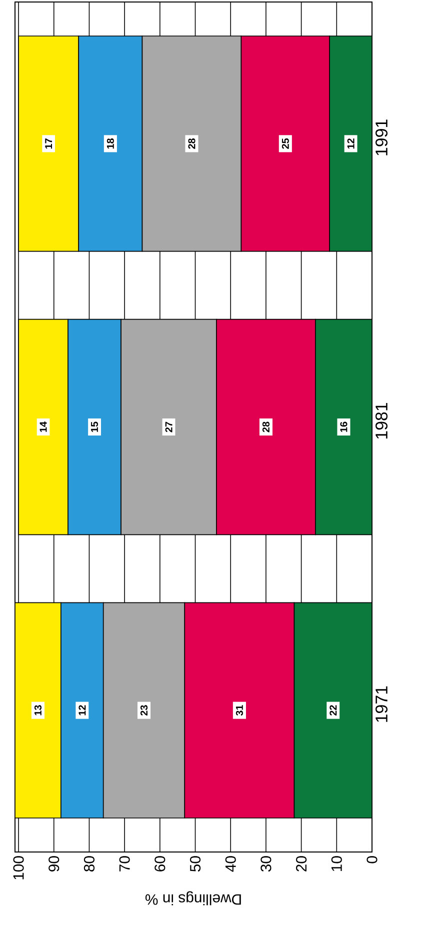  Describe the element at coordinates (18, 868) in the screenshot. I see `x-tick-label: 100` at that location.